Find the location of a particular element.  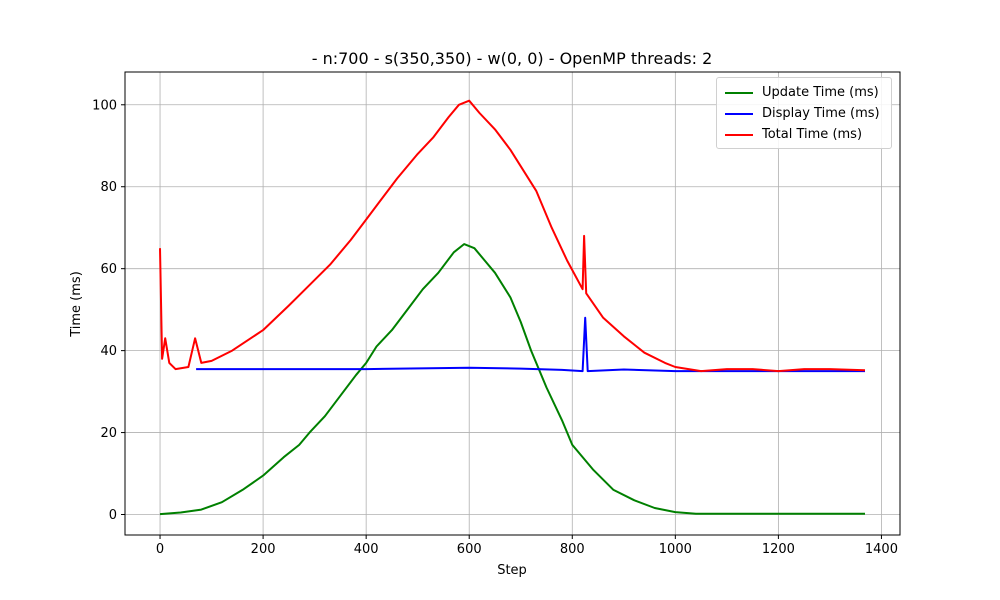

legend-entry-total: Total Time (ms) is located at coordinates (804, 134).